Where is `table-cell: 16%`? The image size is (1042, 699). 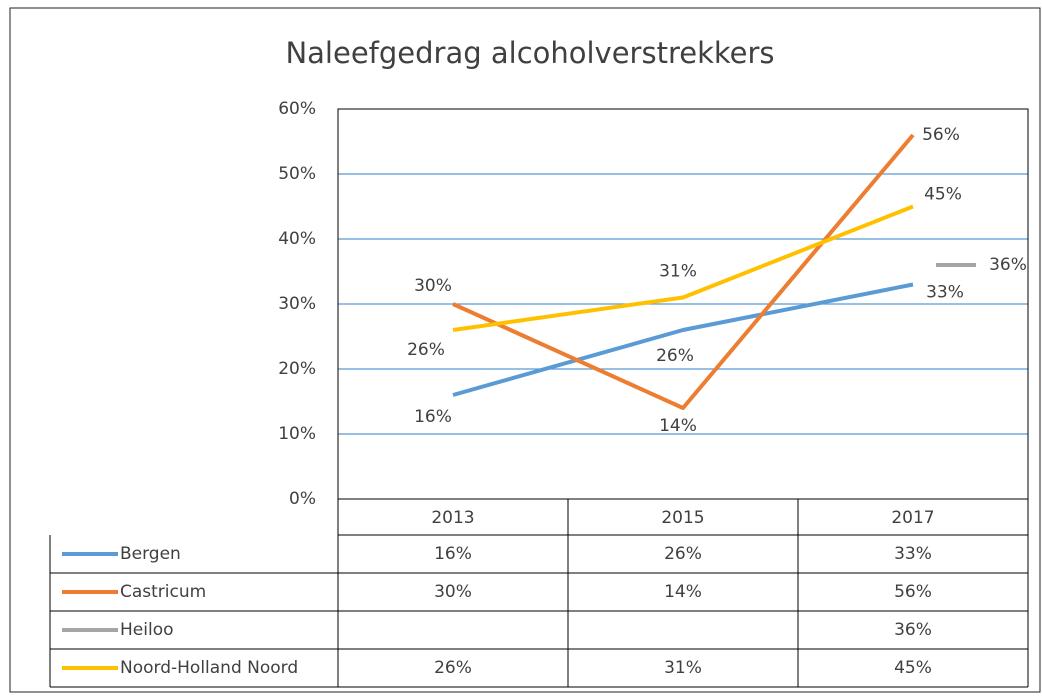 table-cell: 16% is located at coordinates (453, 554).